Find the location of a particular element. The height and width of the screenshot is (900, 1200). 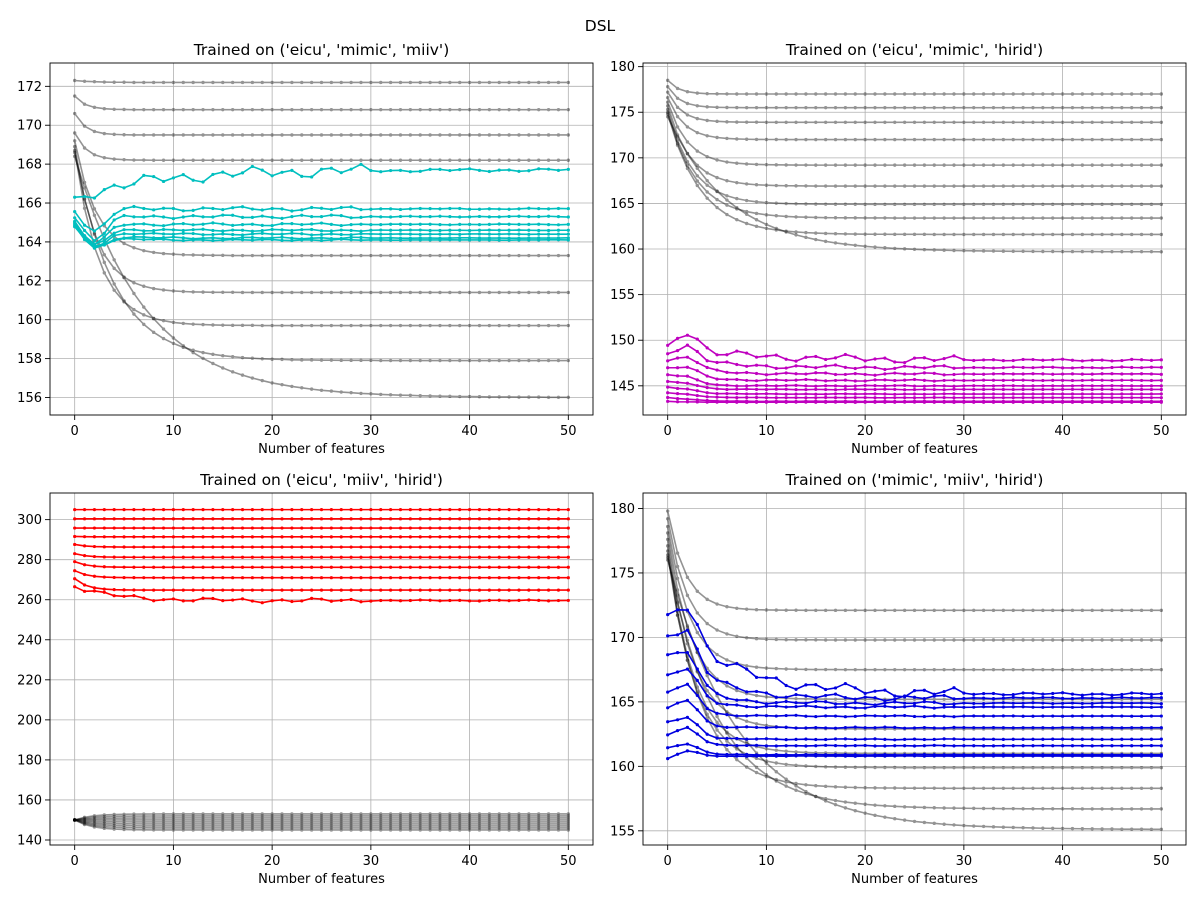

background-series is located at coordinates (321, 824).